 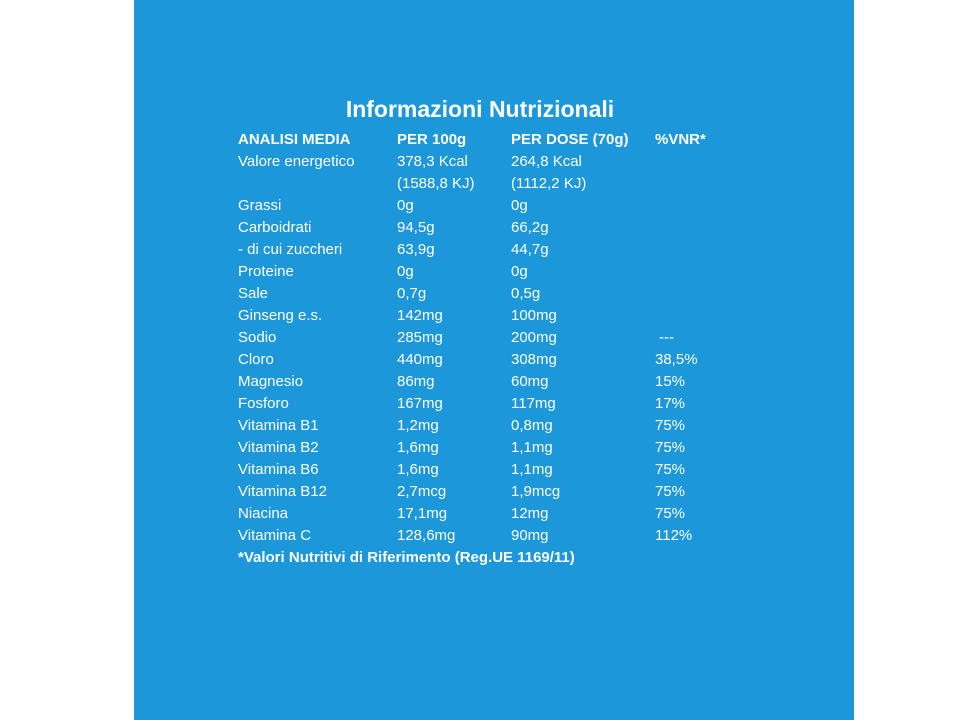 I want to click on row-label: Vitamina B1, so click(x=278, y=425).